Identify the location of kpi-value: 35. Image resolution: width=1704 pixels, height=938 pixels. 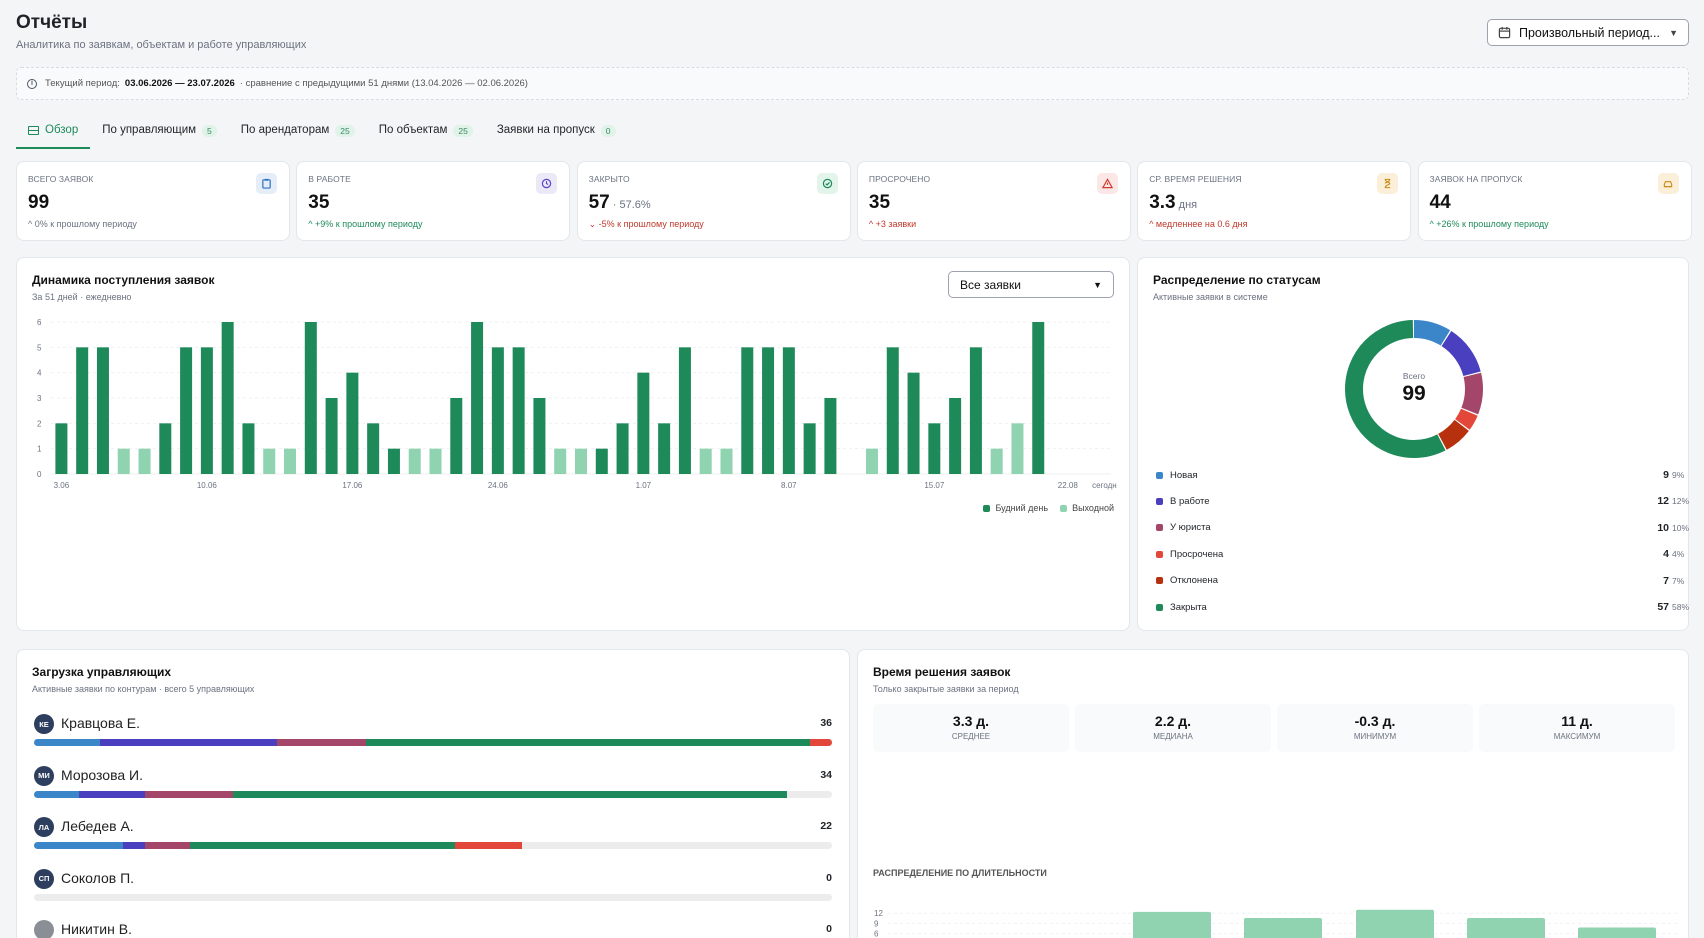
(319, 202).